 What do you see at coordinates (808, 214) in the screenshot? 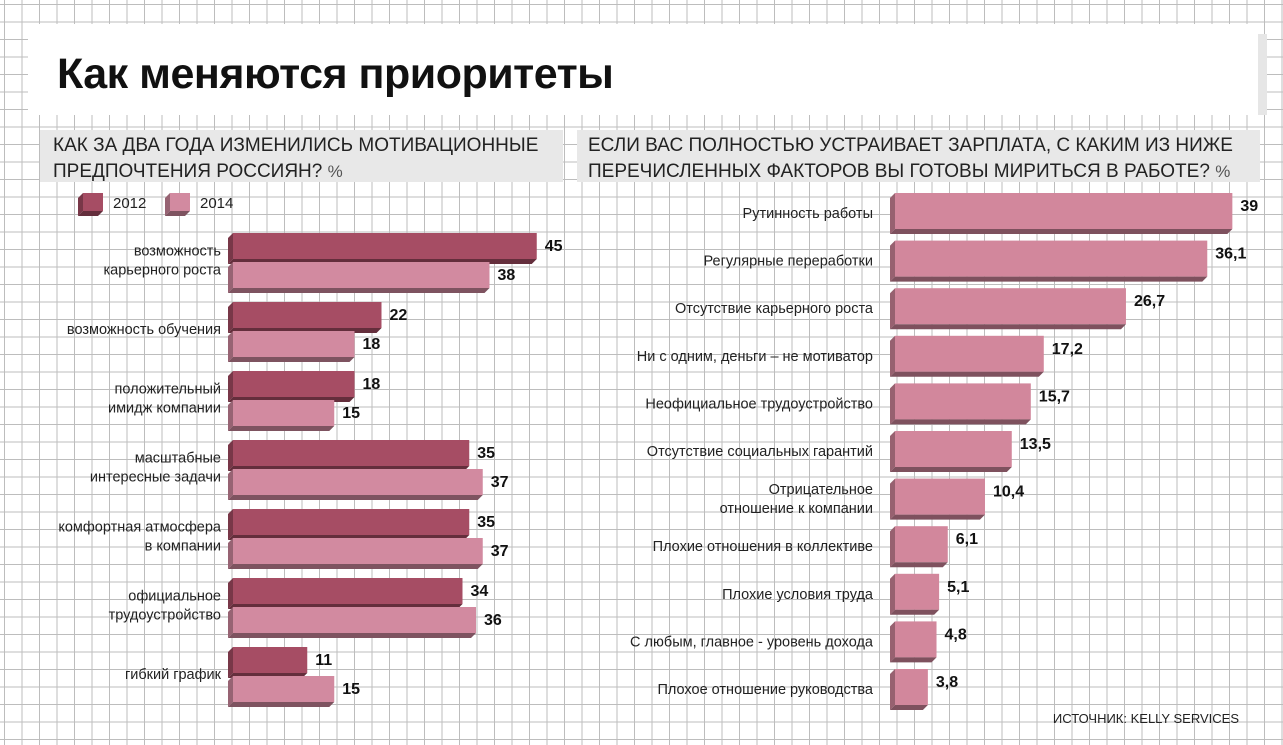
I see `right-category-label: Рутинность работы` at bounding box center [808, 214].